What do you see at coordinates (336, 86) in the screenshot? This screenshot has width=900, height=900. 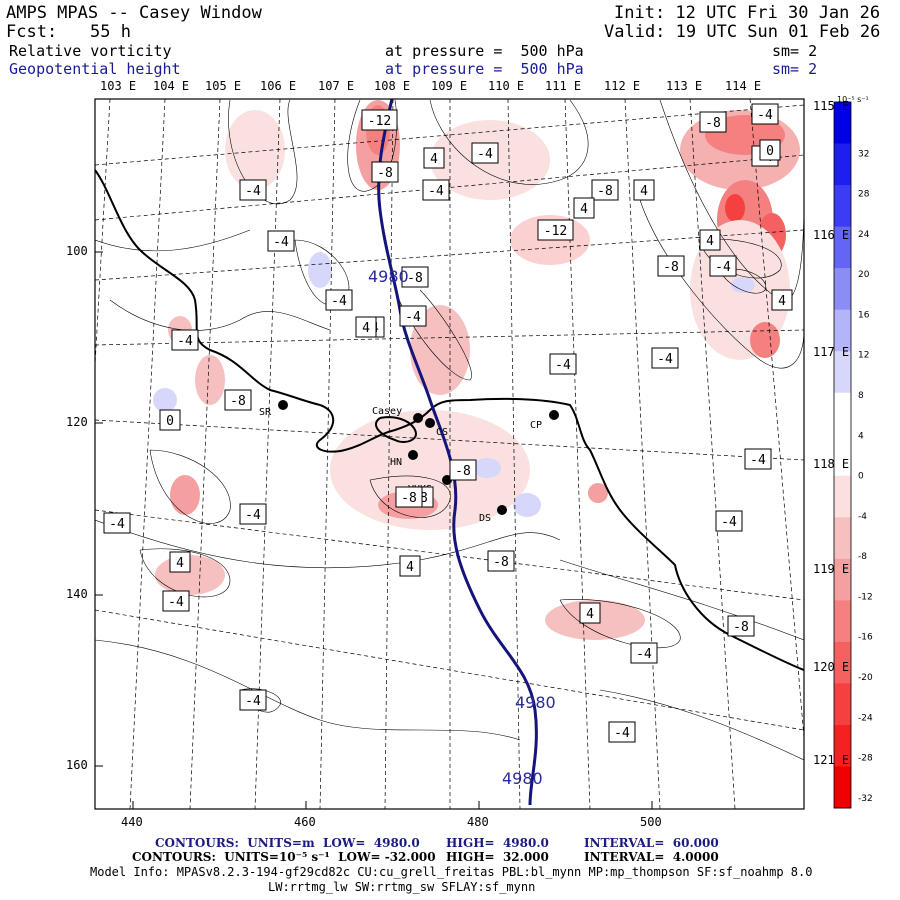 I see `top-longitude-label: 107 E` at bounding box center [336, 86].